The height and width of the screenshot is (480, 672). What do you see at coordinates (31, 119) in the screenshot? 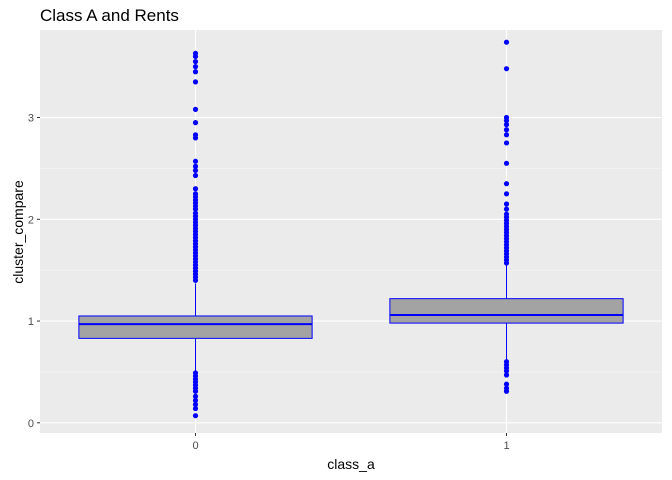
I see `y-tick-label: 3` at bounding box center [31, 119].